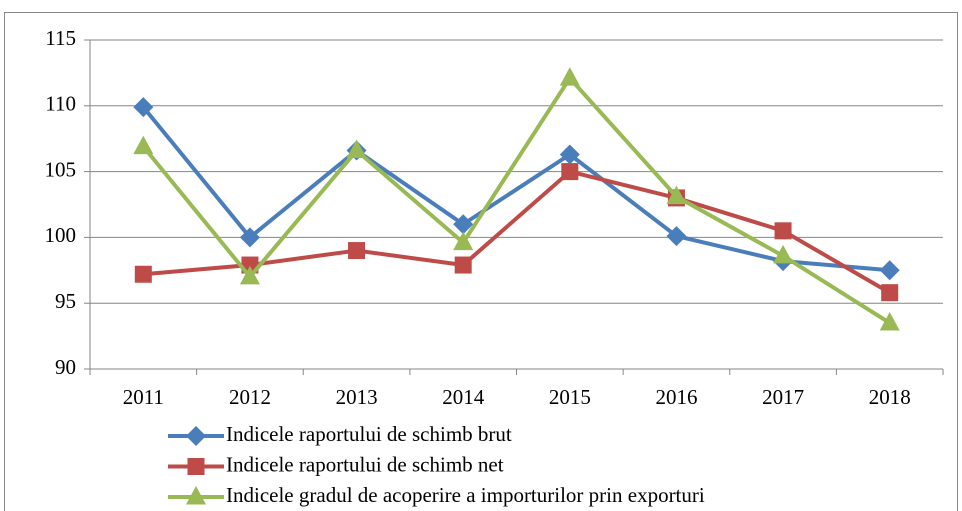 The width and height of the screenshot is (962, 511). What do you see at coordinates (61, 235) in the screenshot?
I see `y-tick-label: 100` at bounding box center [61, 235].